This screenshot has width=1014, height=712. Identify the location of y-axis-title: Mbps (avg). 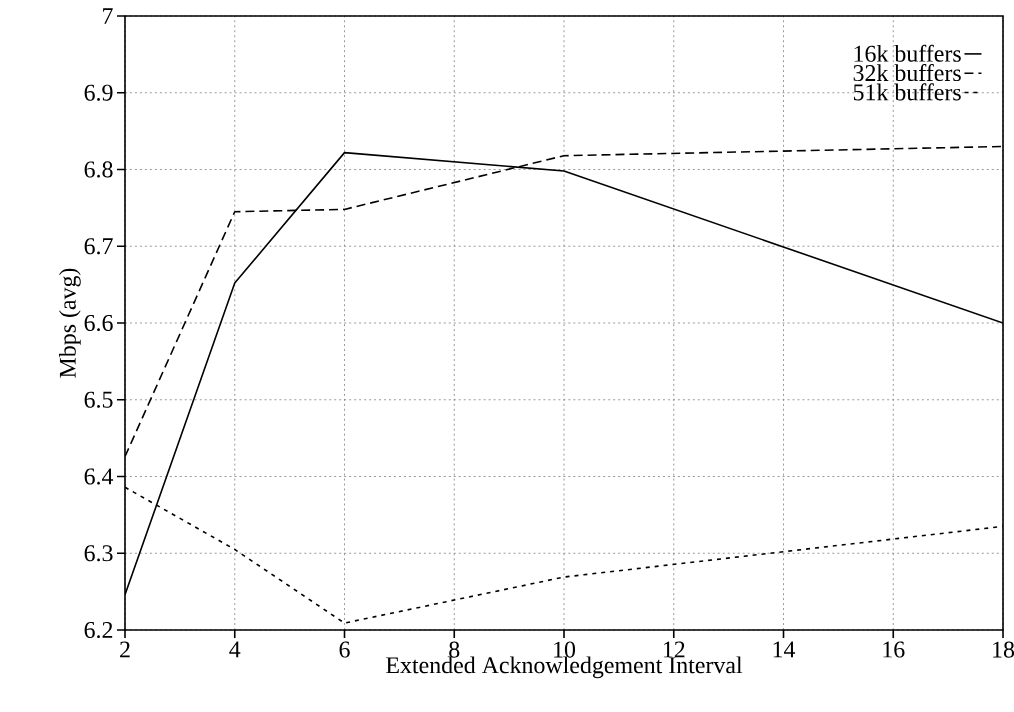
(70, 323).